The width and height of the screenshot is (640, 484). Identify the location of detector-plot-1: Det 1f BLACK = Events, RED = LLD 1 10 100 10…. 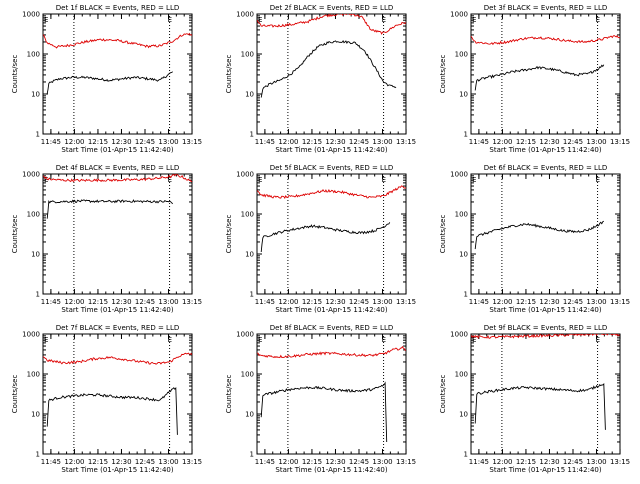
(106, 79).